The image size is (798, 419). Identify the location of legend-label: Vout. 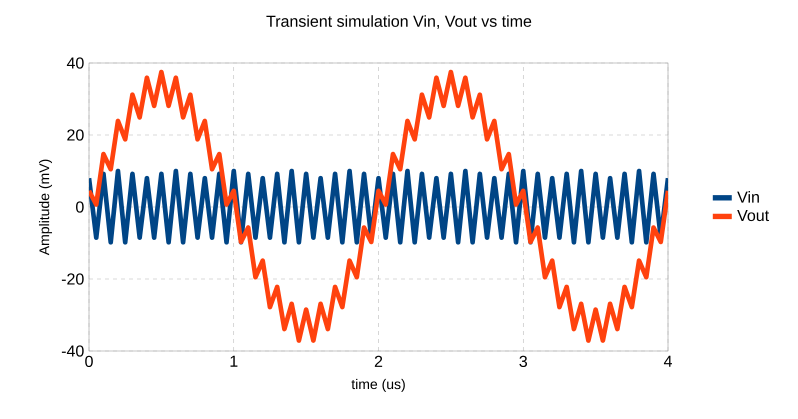
(753, 216).